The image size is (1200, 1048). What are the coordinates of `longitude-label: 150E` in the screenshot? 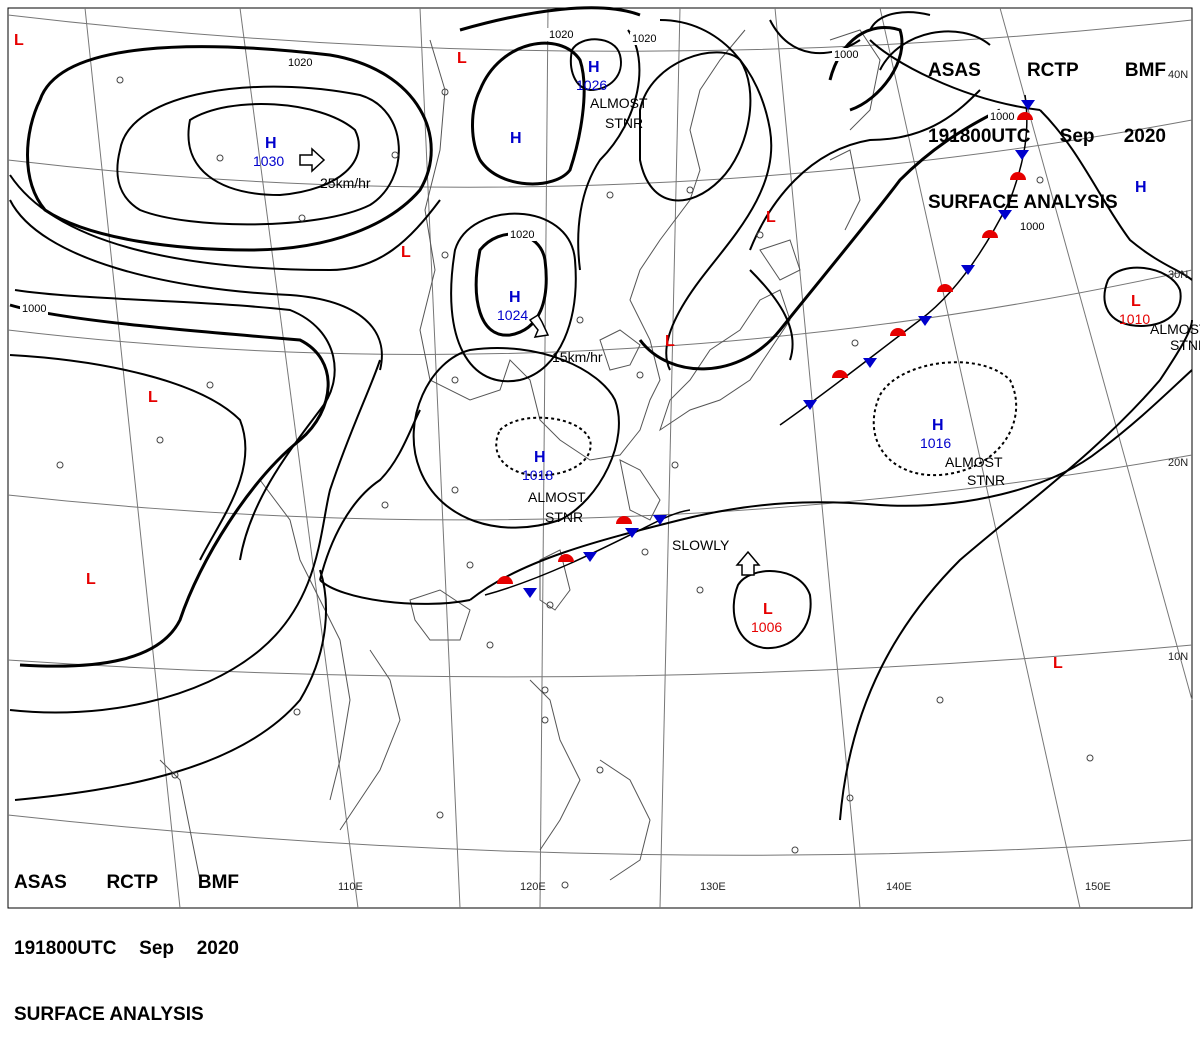 It's located at (1098, 887).